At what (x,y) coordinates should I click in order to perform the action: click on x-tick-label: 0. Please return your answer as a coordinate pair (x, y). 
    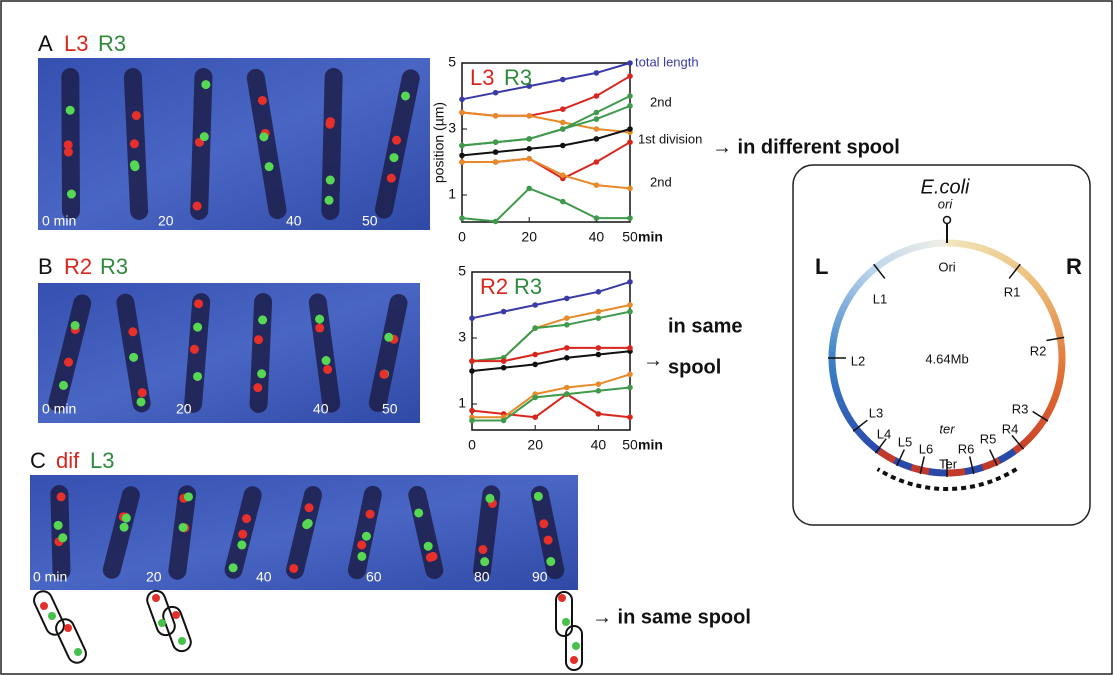
    Looking at the image, I should click on (462, 237).